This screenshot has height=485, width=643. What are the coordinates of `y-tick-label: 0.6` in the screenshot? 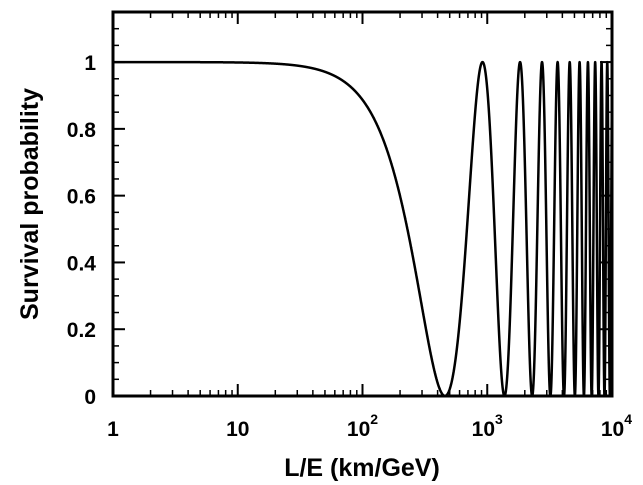 It's located at (81, 197).